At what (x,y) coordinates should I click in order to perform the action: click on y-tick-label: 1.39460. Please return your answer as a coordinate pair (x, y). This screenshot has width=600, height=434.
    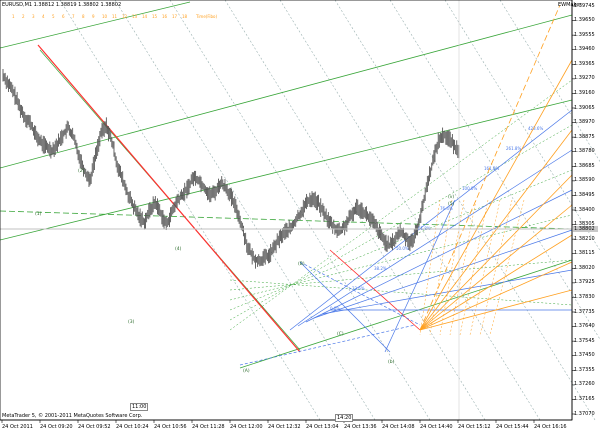
    Looking at the image, I should click on (584, 49).